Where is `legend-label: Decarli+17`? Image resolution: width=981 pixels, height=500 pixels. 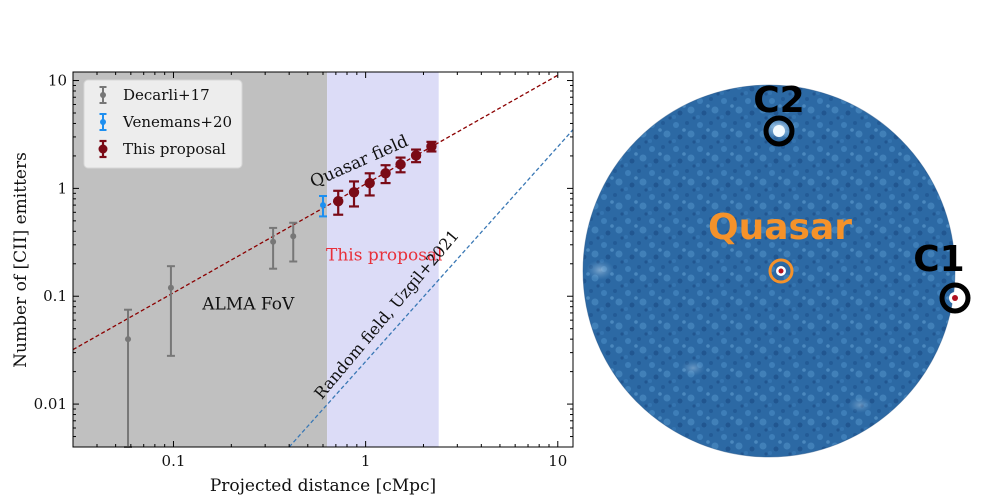 legend-label: Decarli+17 is located at coordinates (166, 95).